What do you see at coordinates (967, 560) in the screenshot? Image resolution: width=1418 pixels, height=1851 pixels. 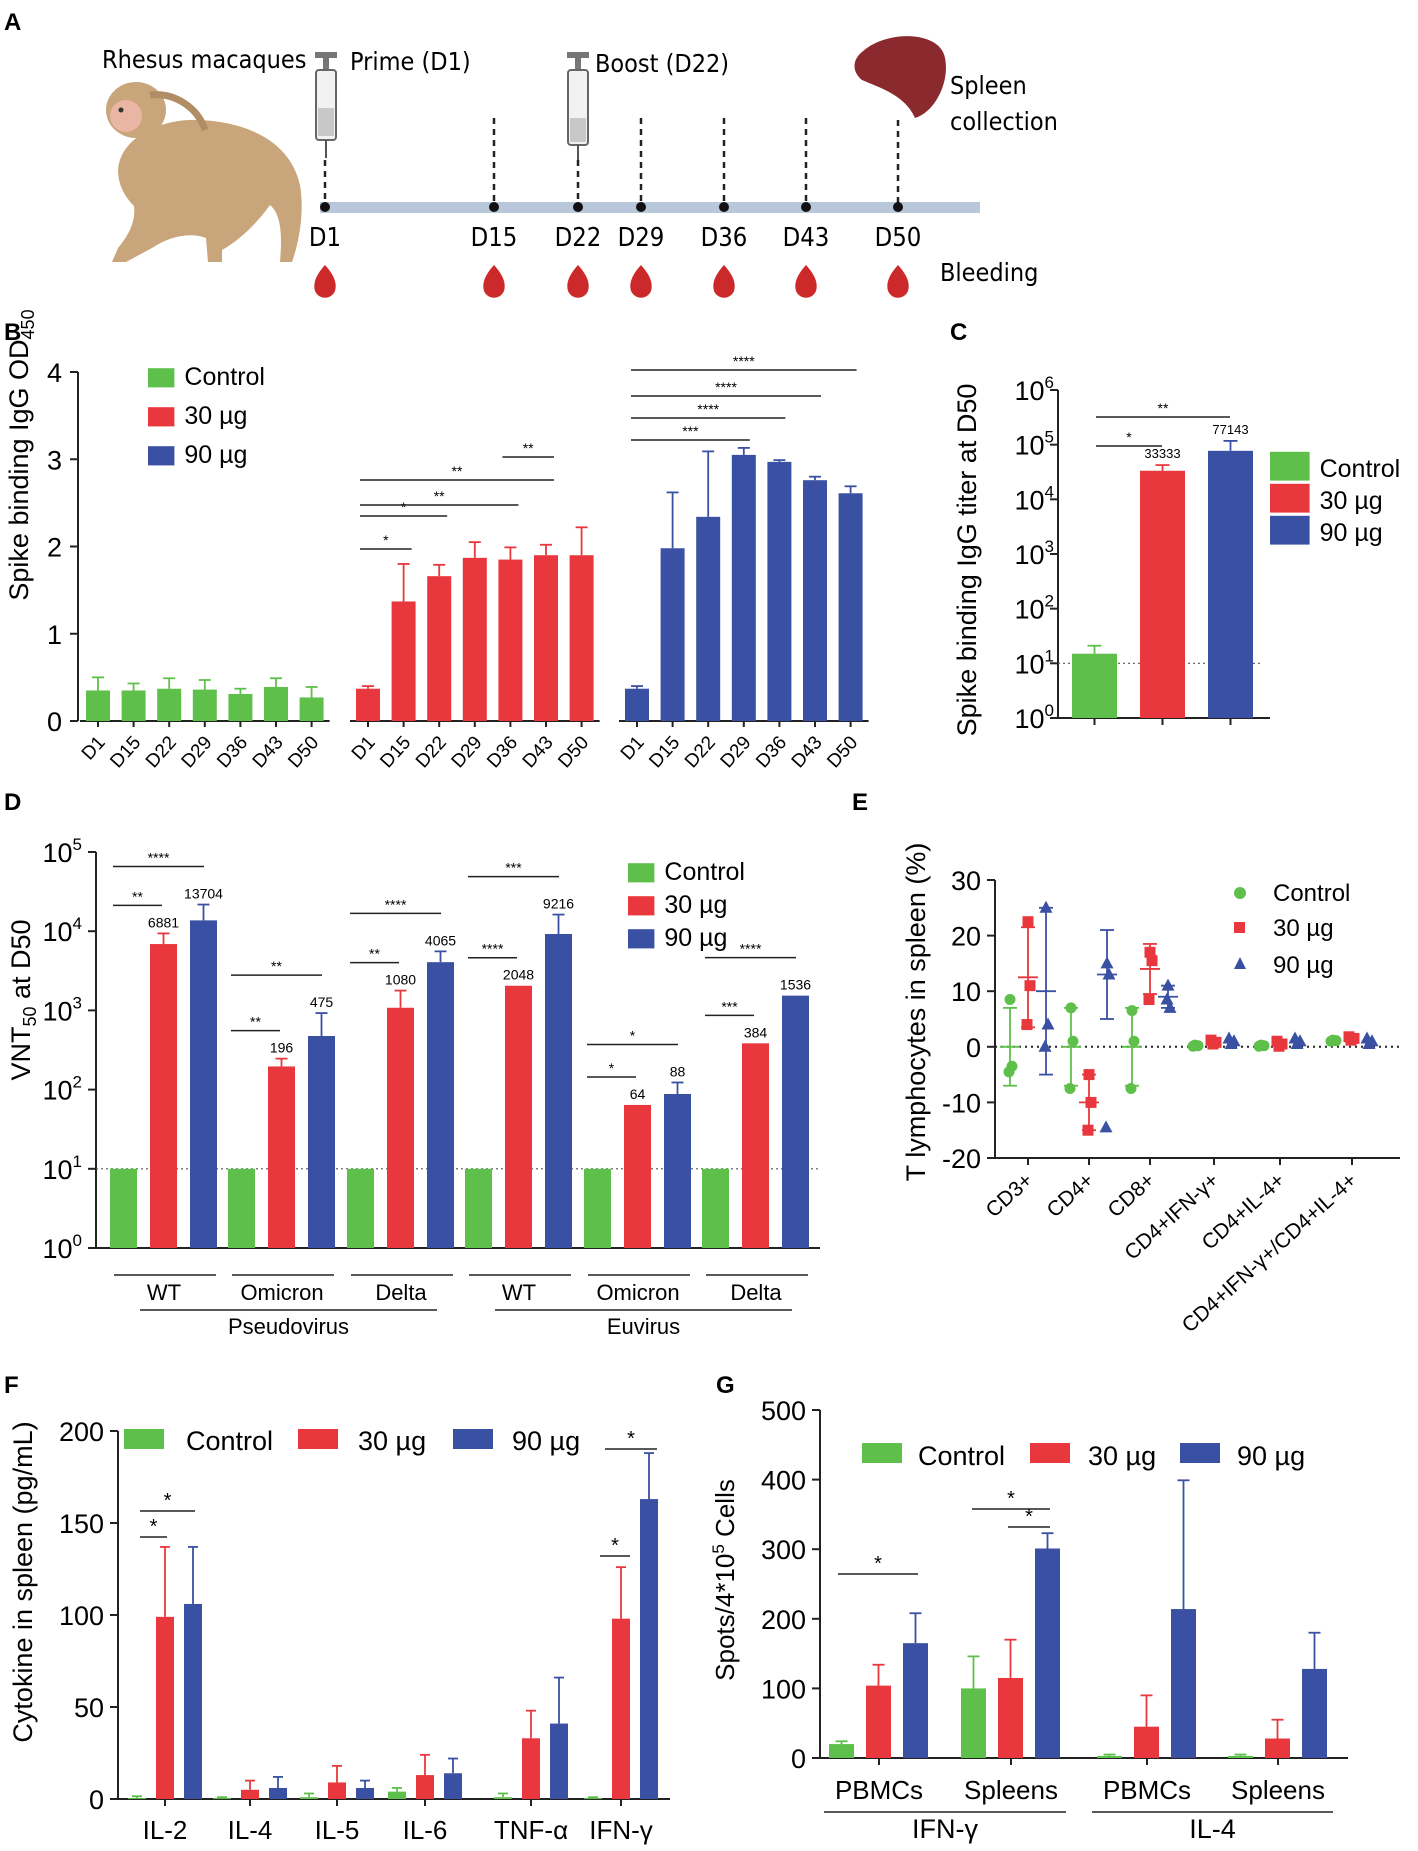 I see `panel-c-ylabel: Spike binding IgG titer at D50` at bounding box center [967, 560].